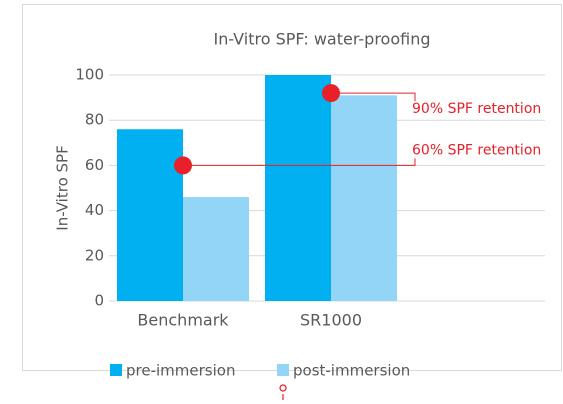  I want to click on chart-title: In-Vitro SPF: water-proofing, so click(321, 39).